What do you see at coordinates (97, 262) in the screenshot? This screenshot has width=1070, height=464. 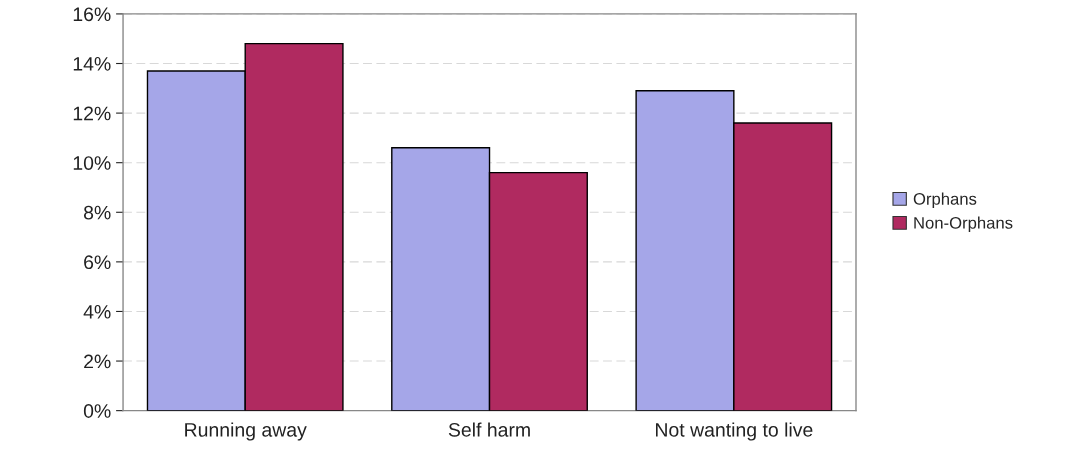 I see `y-tick-label: 6%` at bounding box center [97, 262].